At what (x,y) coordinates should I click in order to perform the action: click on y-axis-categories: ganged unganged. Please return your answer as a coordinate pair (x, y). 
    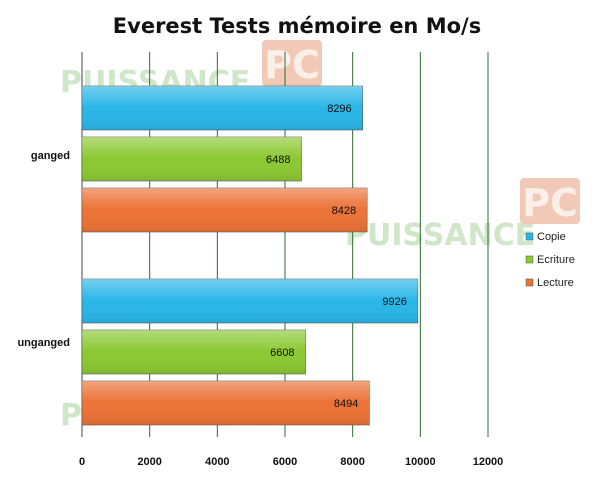
    Looking at the image, I should click on (43, 249).